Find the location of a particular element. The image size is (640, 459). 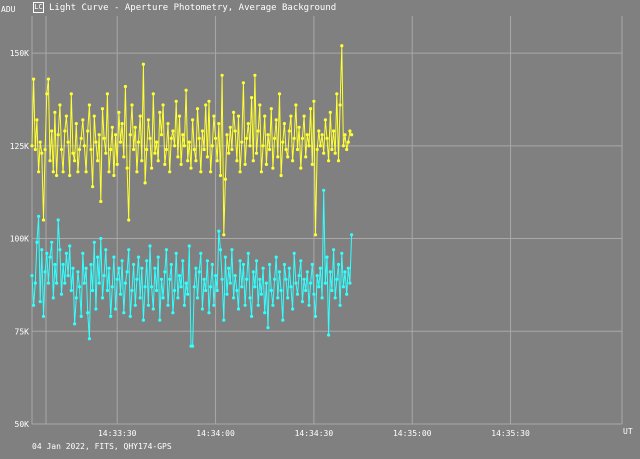

y-tick-label: 125K is located at coordinates (19, 146).